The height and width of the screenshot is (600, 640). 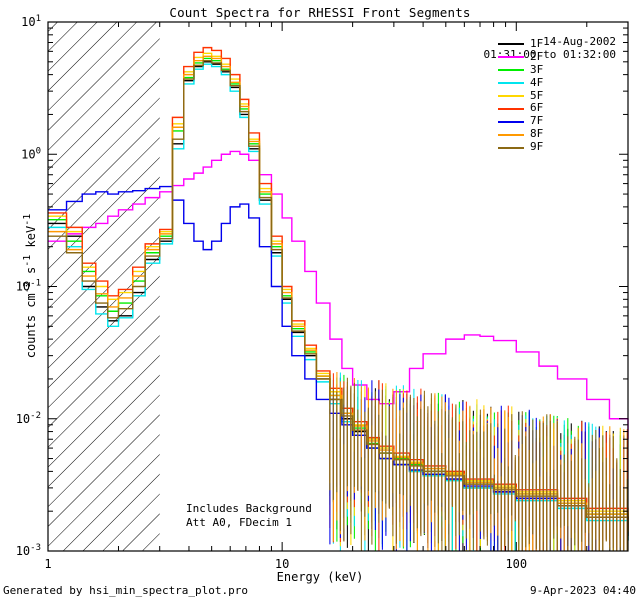 I want to click on legend-item-1f: 1F, so click(x=521, y=44).